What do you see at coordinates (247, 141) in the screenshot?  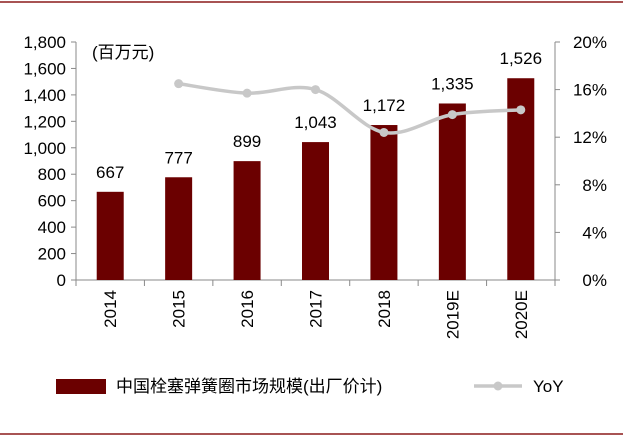 I see `bar-value-label: 899` at bounding box center [247, 141].